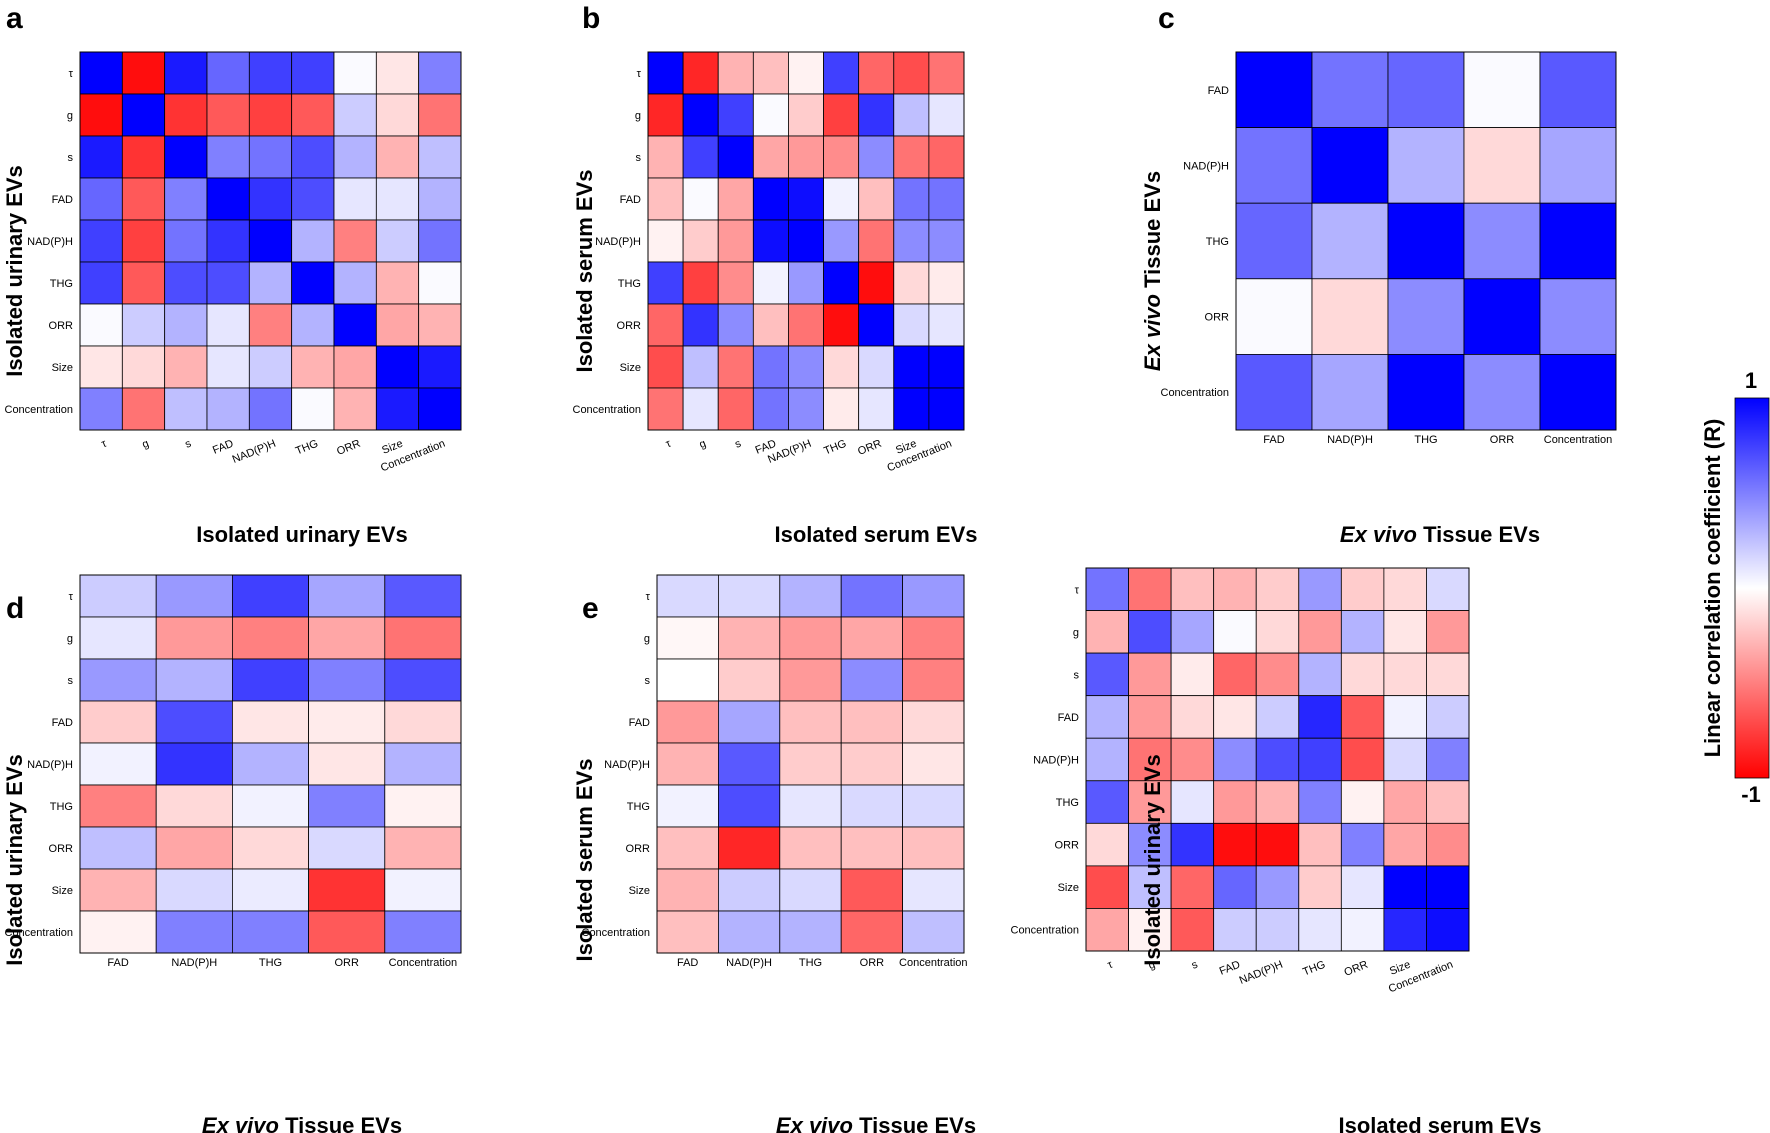 The image size is (1770, 1133). Describe the element at coordinates (700, 241) in the screenshot. I see `heatmap-cell-nadph-g` at that location.